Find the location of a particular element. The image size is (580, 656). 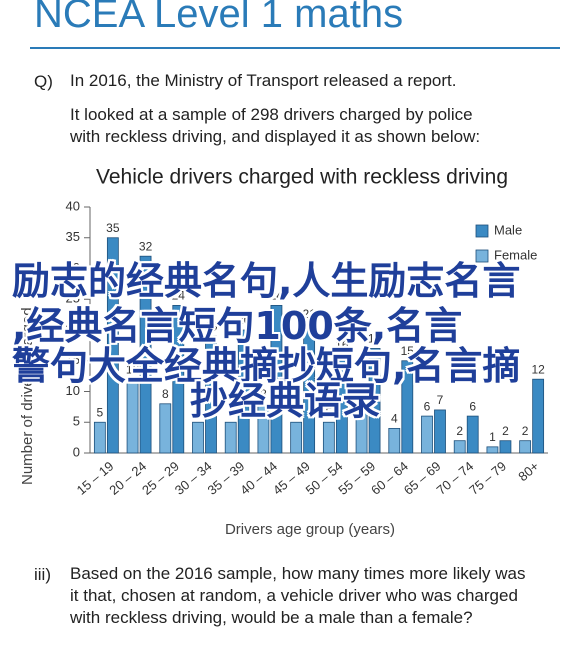

y-tick-label: 25 is located at coordinates (73, 298).